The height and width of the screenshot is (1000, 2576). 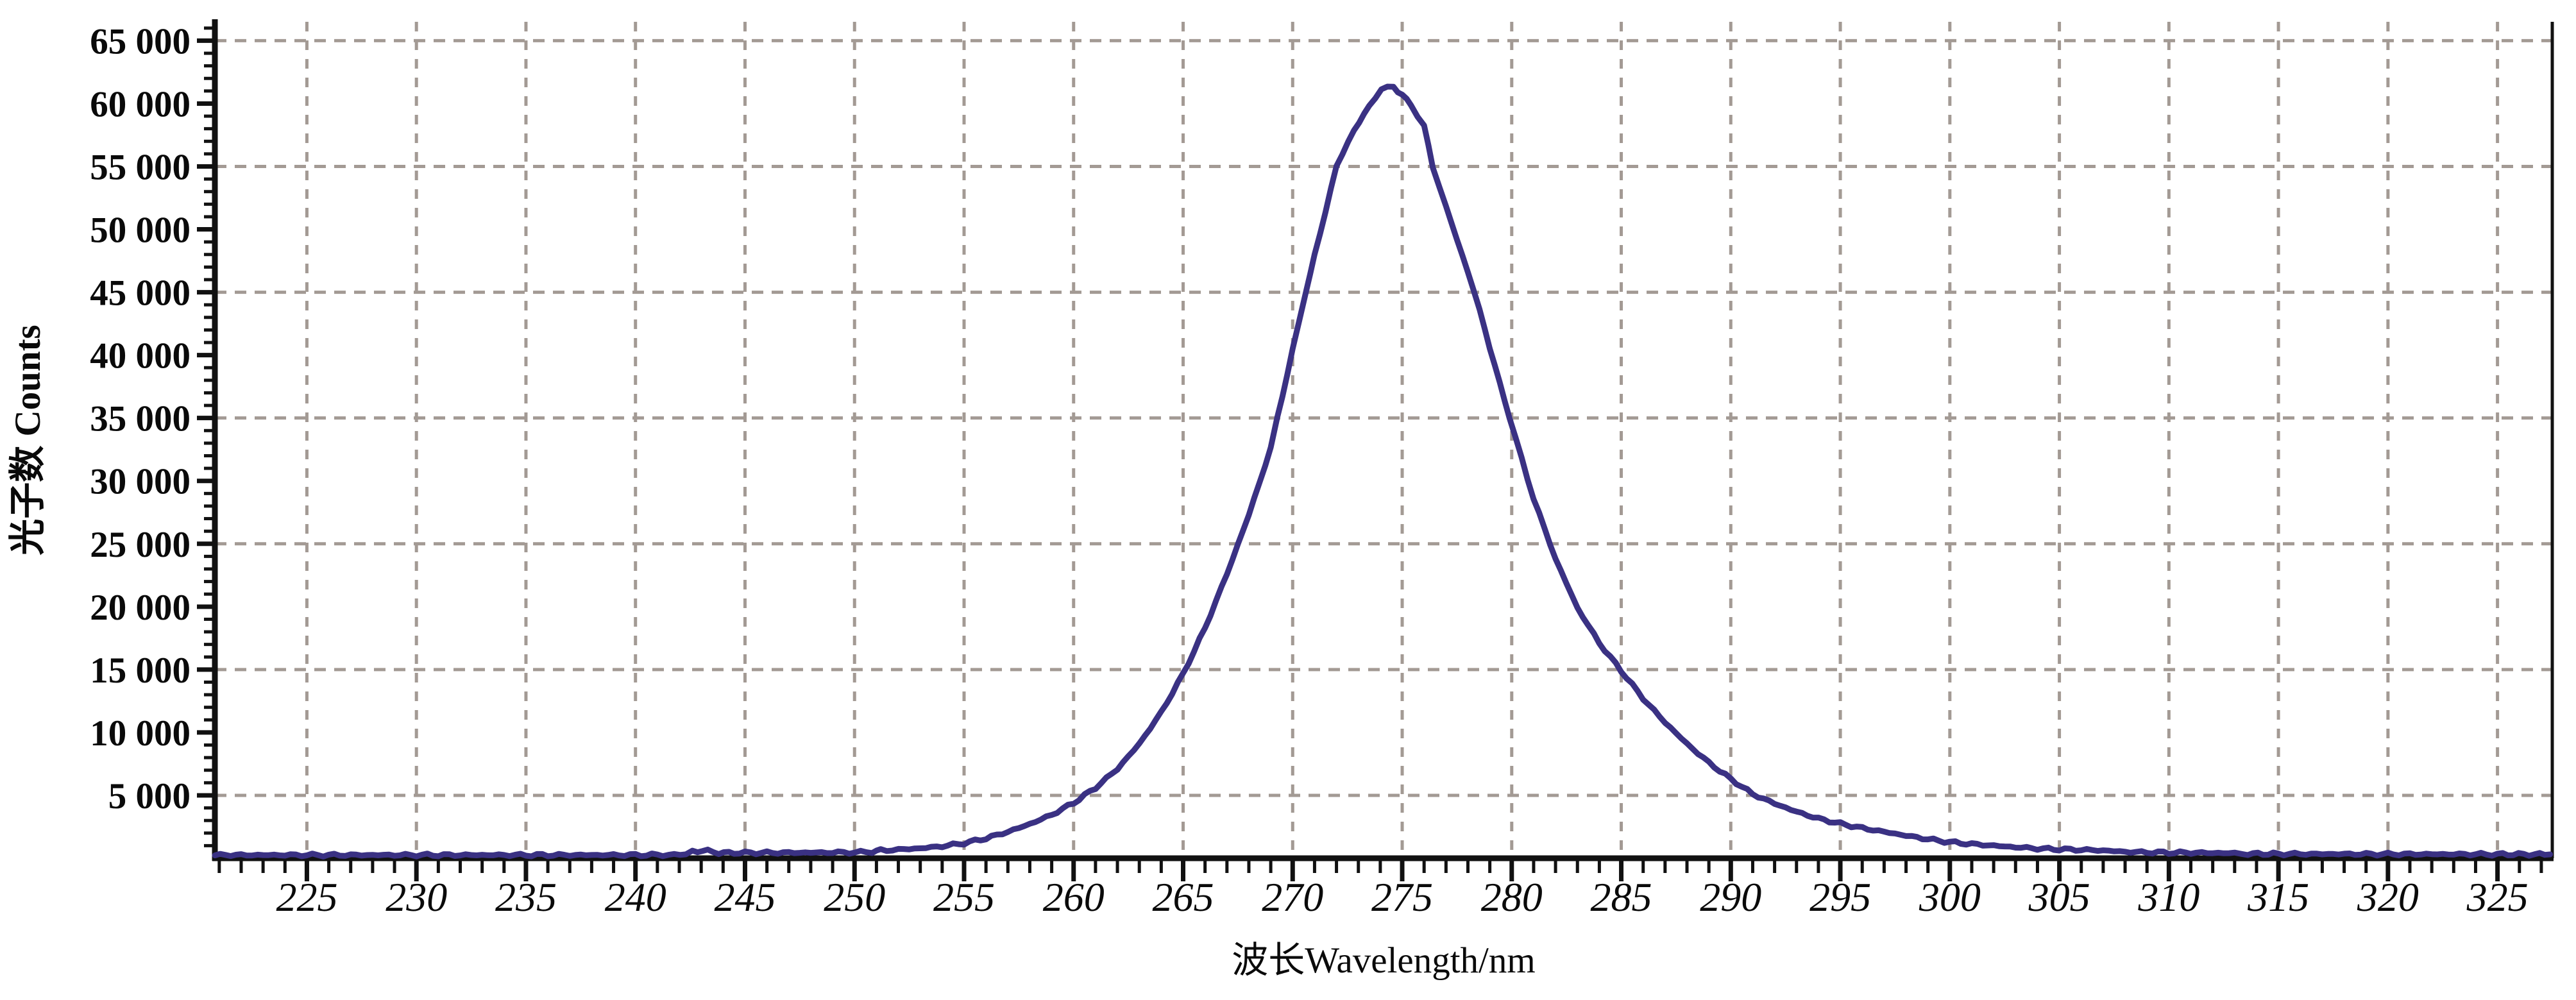 I want to click on x-tick-label: 315, so click(x=2278, y=897).